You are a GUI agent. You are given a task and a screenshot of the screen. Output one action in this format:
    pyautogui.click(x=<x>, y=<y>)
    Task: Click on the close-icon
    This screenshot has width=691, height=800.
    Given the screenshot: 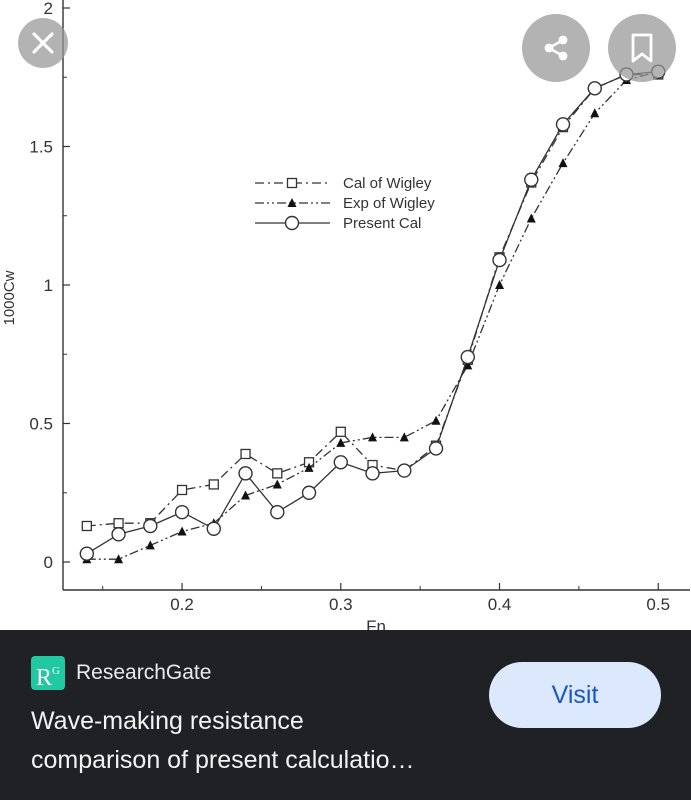 What is the action you would take?
    pyautogui.click(x=43, y=43)
    